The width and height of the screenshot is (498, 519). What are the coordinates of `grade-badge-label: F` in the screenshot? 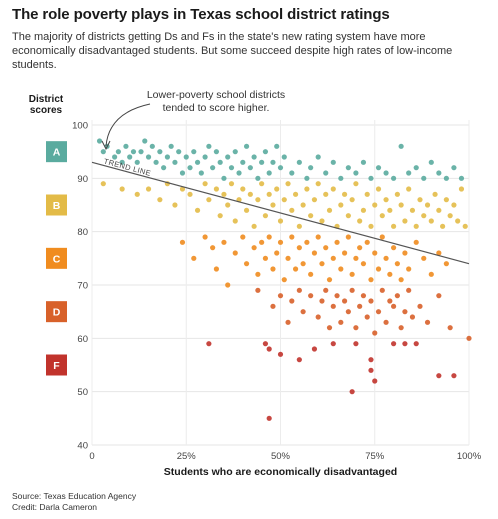 It's located at (56, 366).